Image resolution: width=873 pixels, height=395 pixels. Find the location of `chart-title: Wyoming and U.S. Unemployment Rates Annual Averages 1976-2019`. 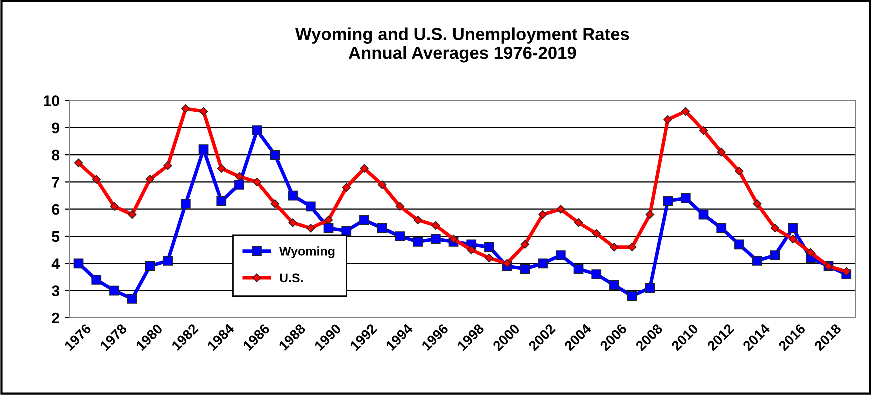

chart-title: Wyoming and U.S. Unemployment Rates Annual Averages 1976-2019 is located at coordinates (463, 45).